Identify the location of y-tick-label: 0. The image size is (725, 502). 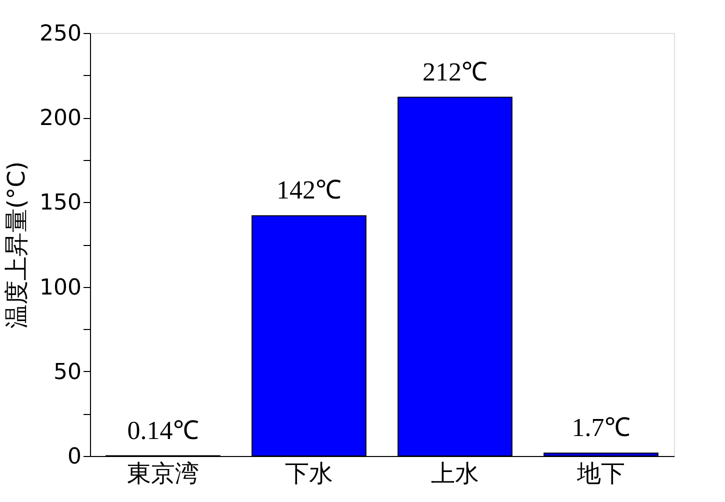
(75, 457).